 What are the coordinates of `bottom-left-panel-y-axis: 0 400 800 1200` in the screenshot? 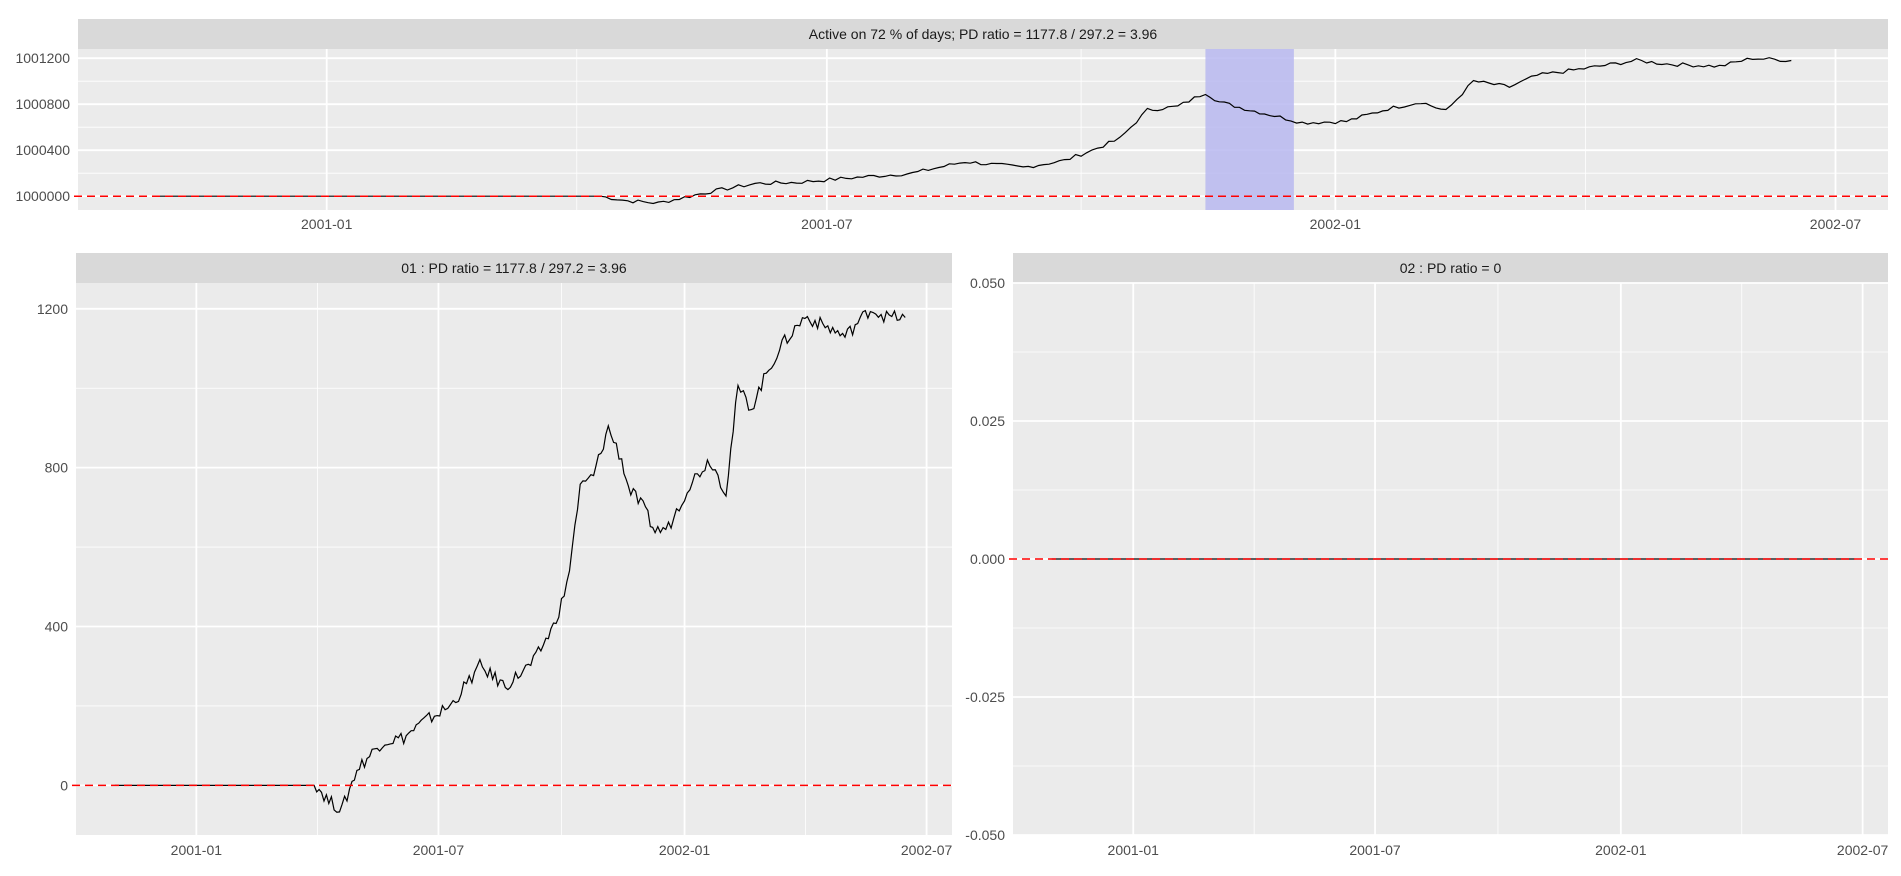 It's located at (52, 547).